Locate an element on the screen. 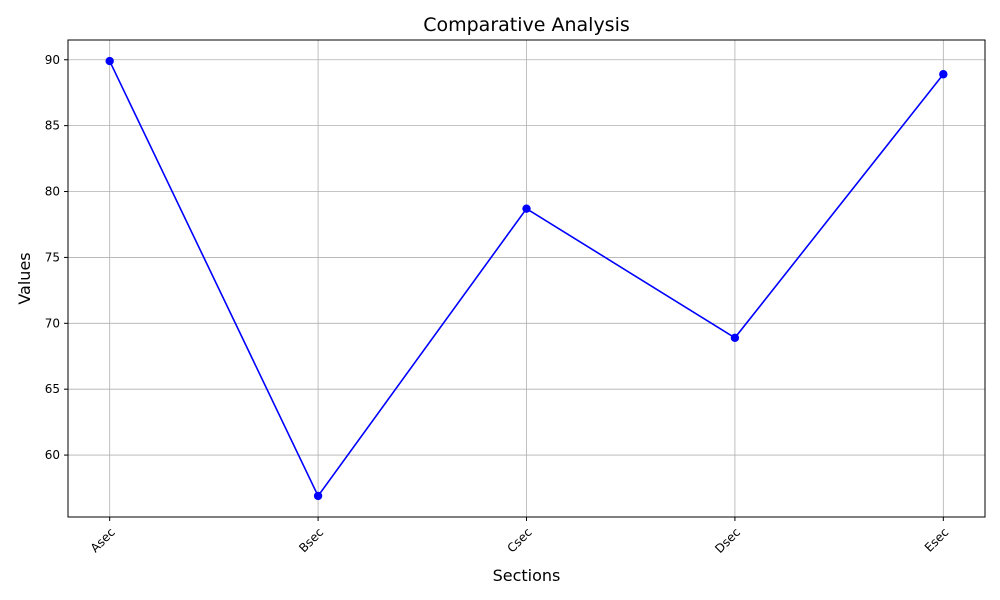  y-tick-label: 65 is located at coordinates (52, 389).